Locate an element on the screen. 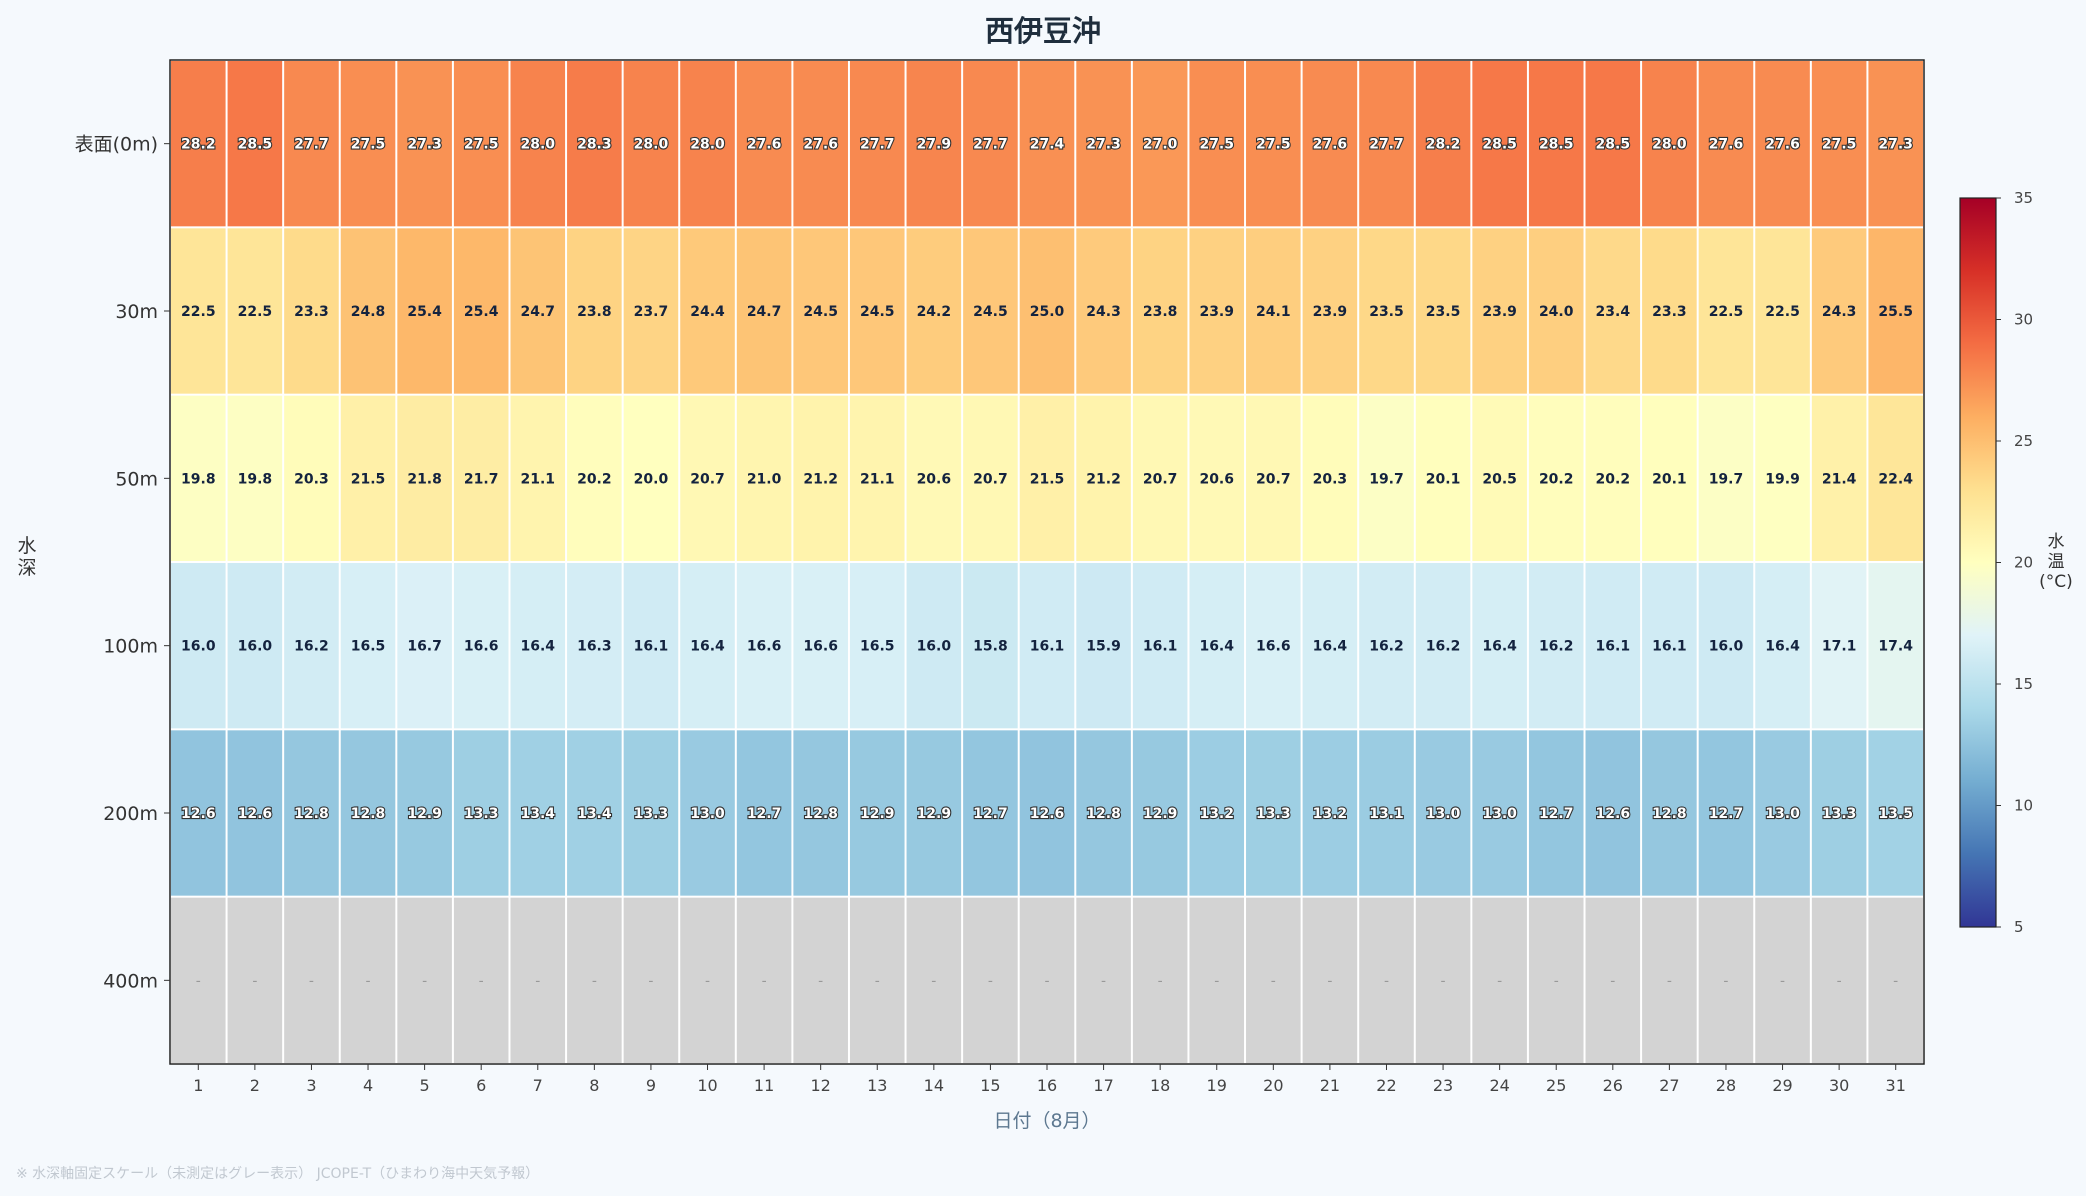 This screenshot has height=1196, width=2086. cell-value-label: 20.0 is located at coordinates (651, 479).